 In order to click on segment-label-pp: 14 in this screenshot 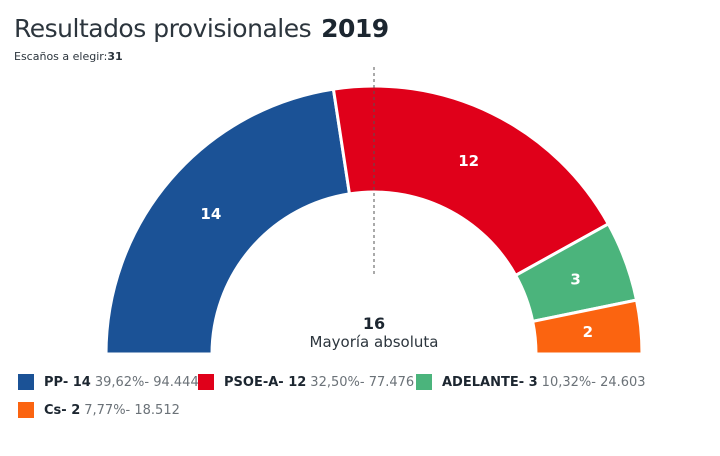, I will do `click(210, 214)`.